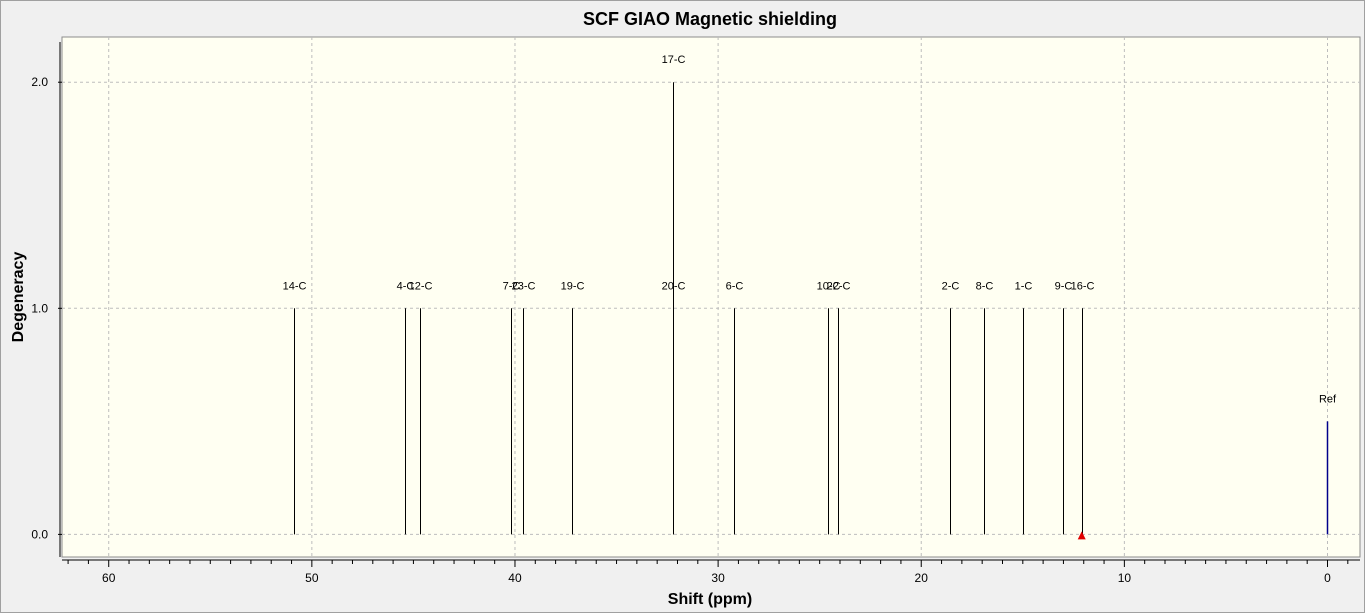  What do you see at coordinates (710, 599) in the screenshot?
I see `x-axis-label: Shift (ppm)` at bounding box center [710, 599].